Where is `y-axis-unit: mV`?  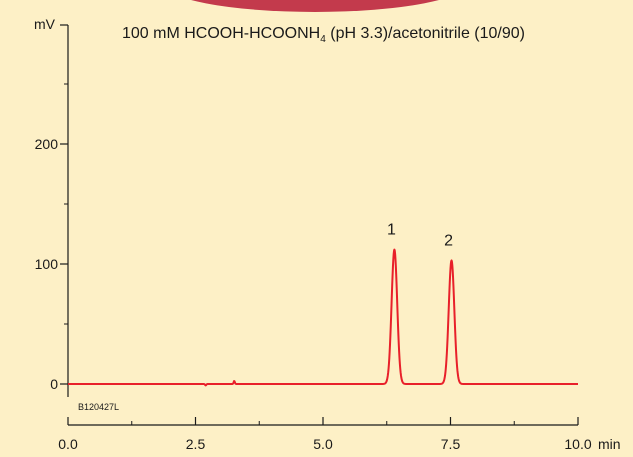 y-axis-unit: mV is located at coordinates (45, 24).